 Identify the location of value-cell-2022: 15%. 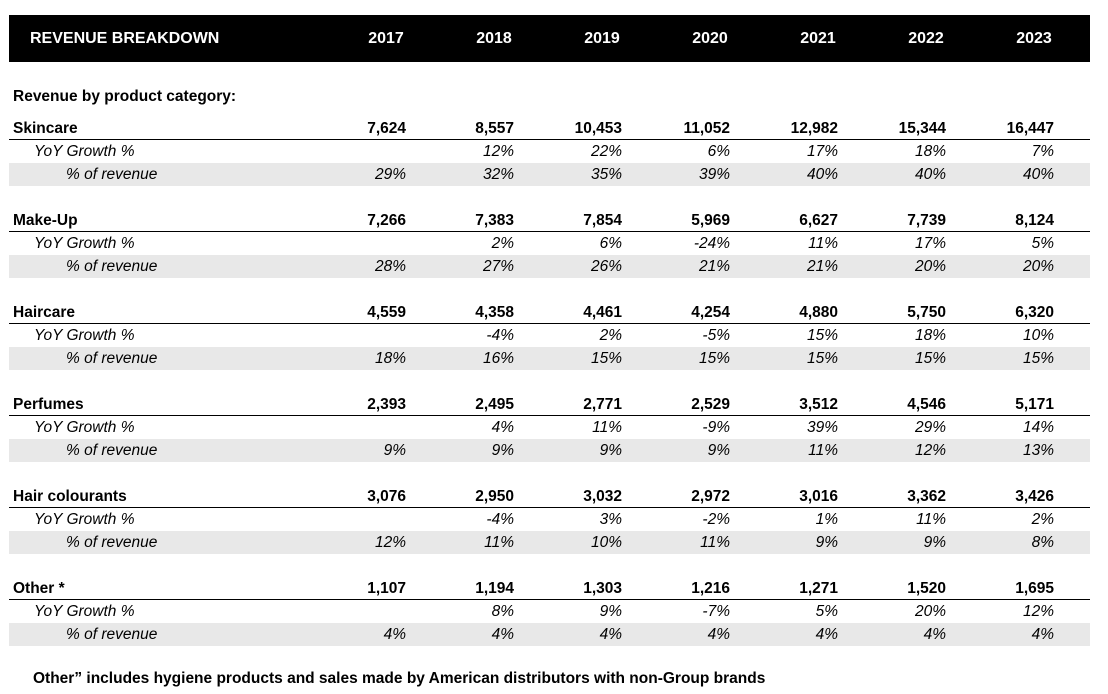
(930, 358).